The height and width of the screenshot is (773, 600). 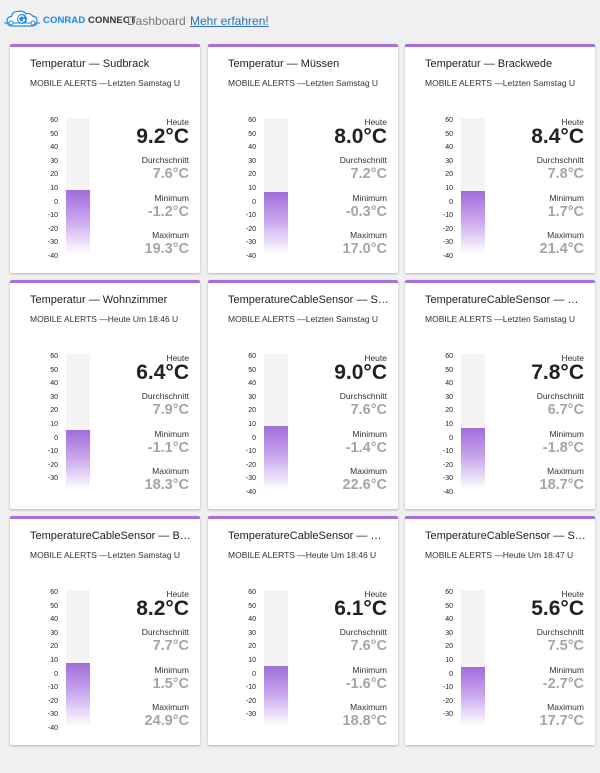 What do you see at coordinates (360, 372) in the screenshot?
I see `today-value: 9.0°C` at bounding box center [360, 372].